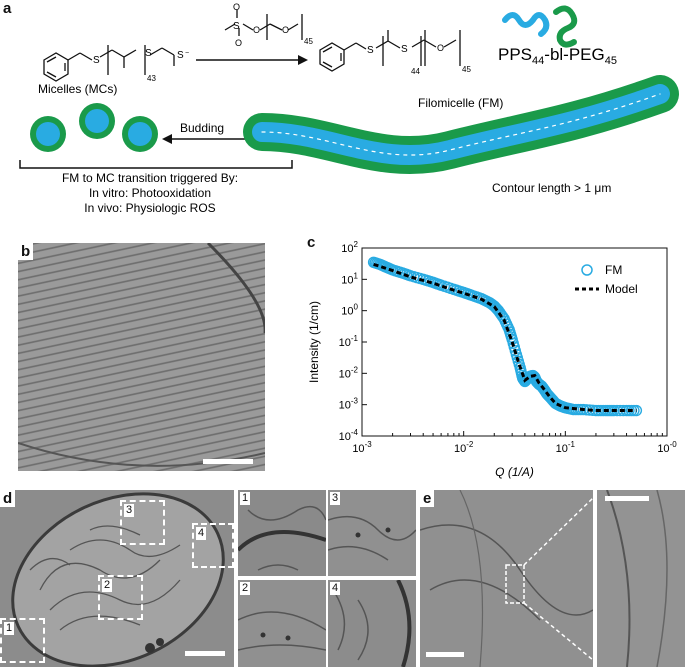 The height and width of the screenshot is (667, 685). What do you see at coordinates (94, 127) in the screenshot?
I see `micelle-spheres` at bounding box center [94, 127].